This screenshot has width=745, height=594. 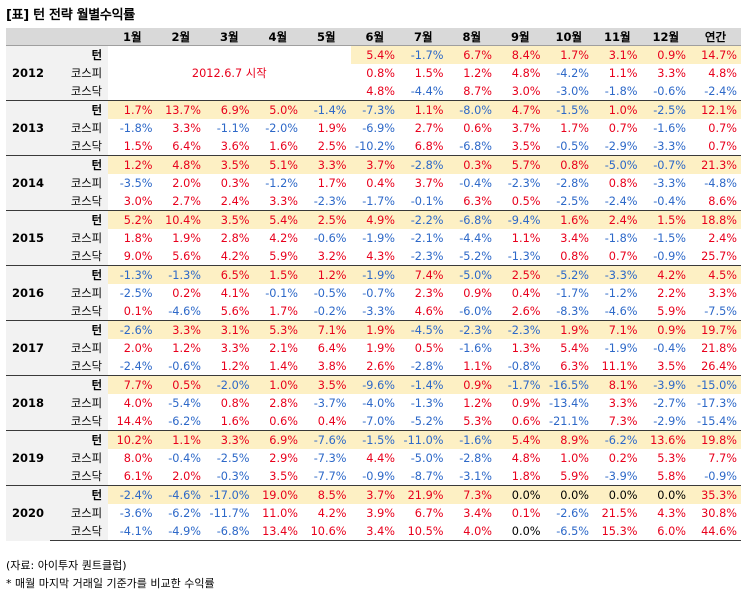 I want to click on month-value: -4.4%, so click(x=427, y=91).